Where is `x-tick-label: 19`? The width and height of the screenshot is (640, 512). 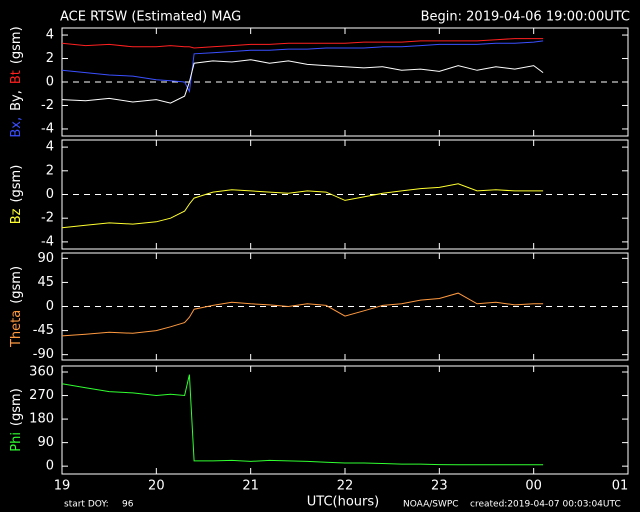
x-tick-label: 19 is located at coordinates (62, 486).